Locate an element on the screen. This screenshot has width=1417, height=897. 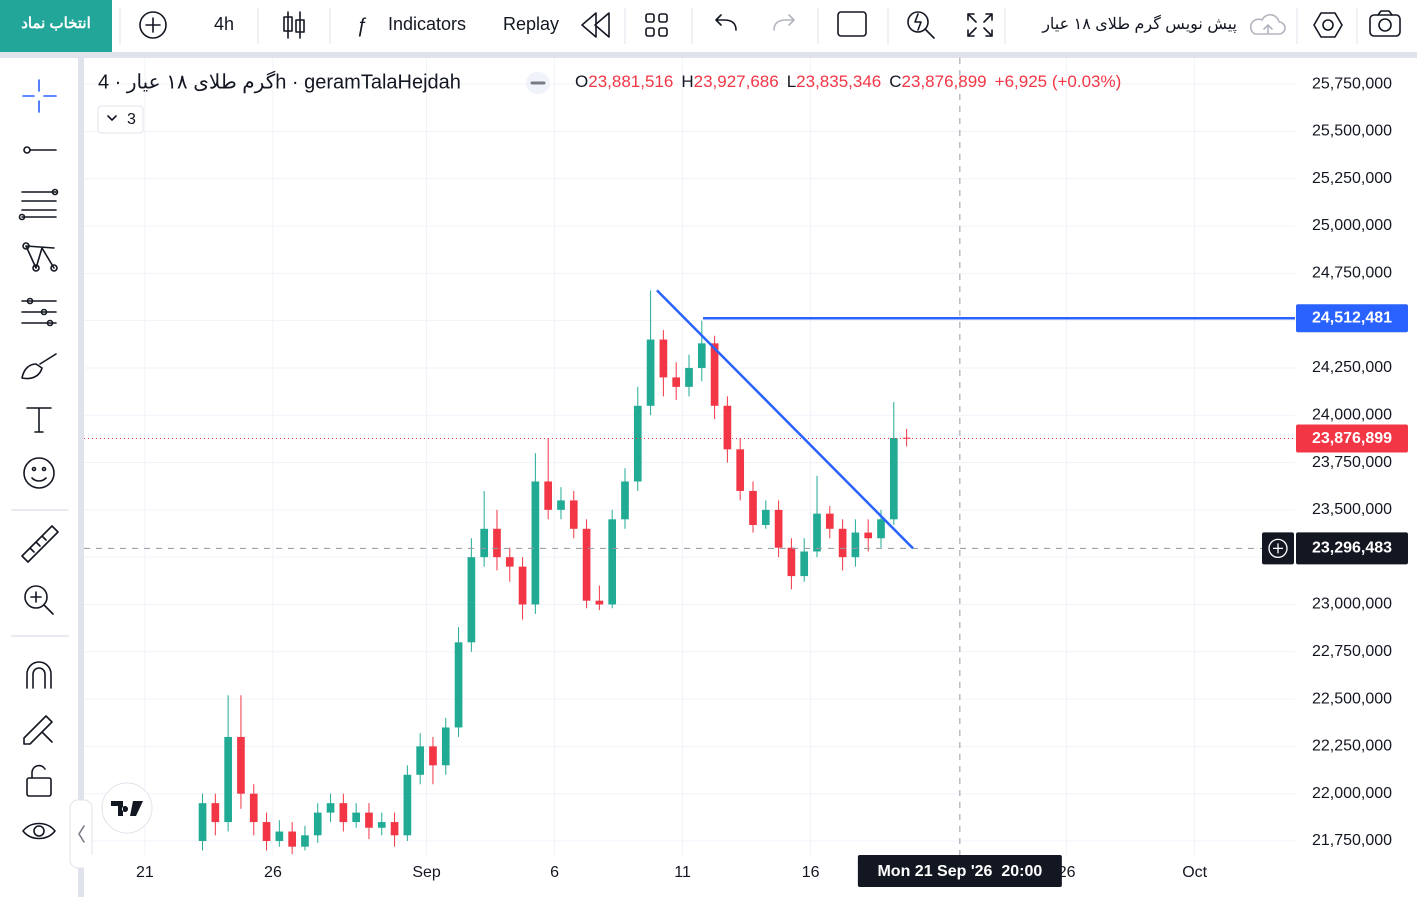
l-value: 23,835,346 is located at coordinates (838, 81).